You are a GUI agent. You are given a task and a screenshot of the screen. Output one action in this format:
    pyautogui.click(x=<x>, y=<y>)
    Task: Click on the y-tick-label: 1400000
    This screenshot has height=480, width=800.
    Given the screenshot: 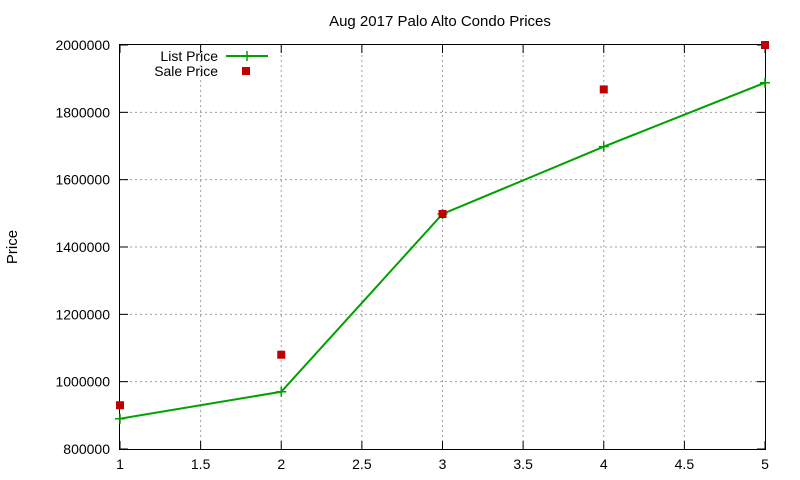 What is the action you would take?
    pyautogui.click(x=82, y=247)
    